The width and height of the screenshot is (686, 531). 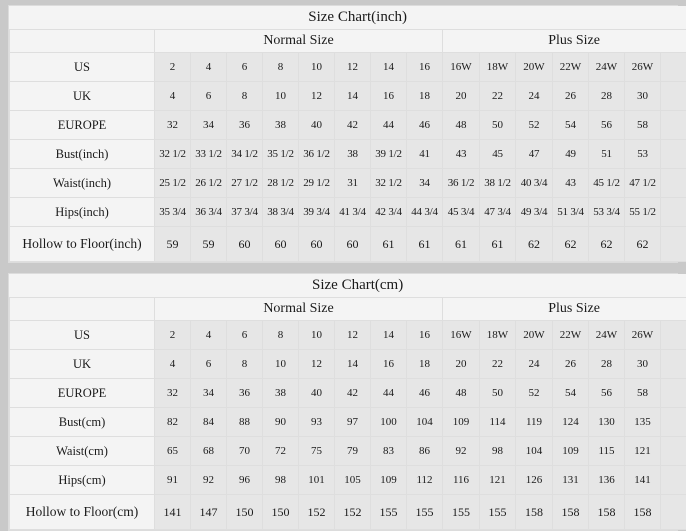 What do you see at coordinates (389, 364) in the screenshot?
I see `cell: 16` at bounding box center [389, 364].